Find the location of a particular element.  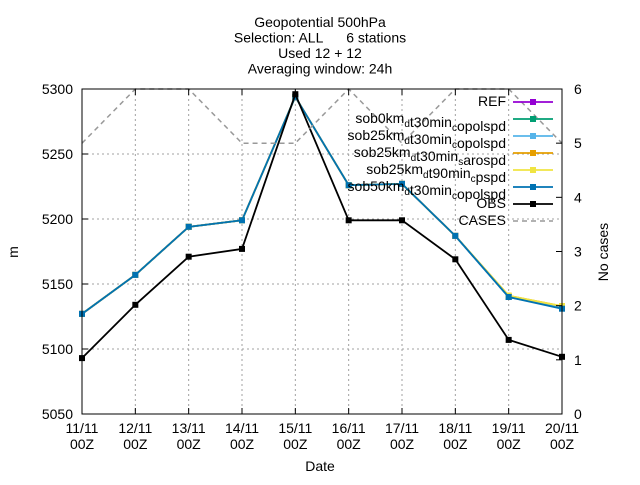

x-tick-label: 20/11 is located at coordinates (562, 428).